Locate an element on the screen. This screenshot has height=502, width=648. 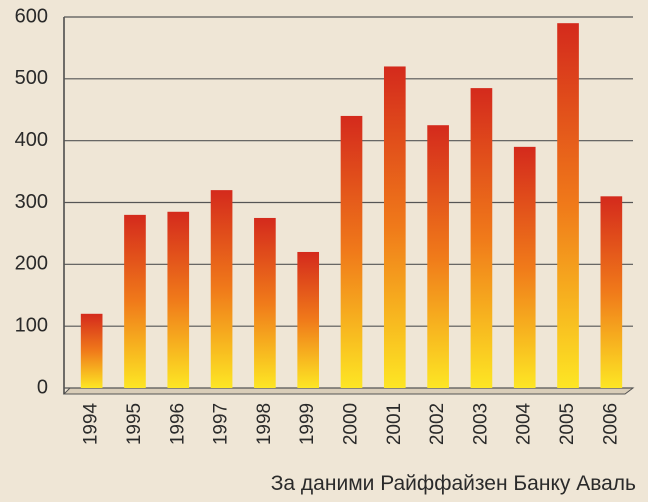
y-tick-label: 300 is located at coordinates (31, 202).